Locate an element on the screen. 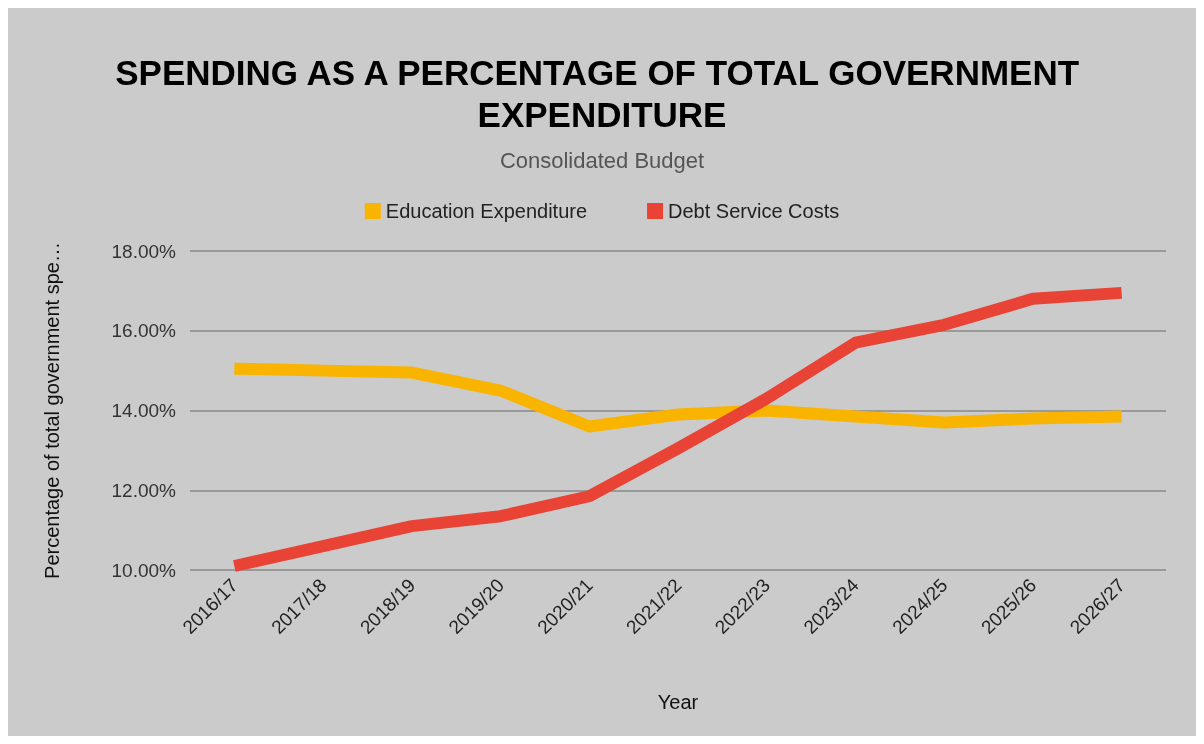  y-tick-label: 14.00% is located at coordinates (144, 410).